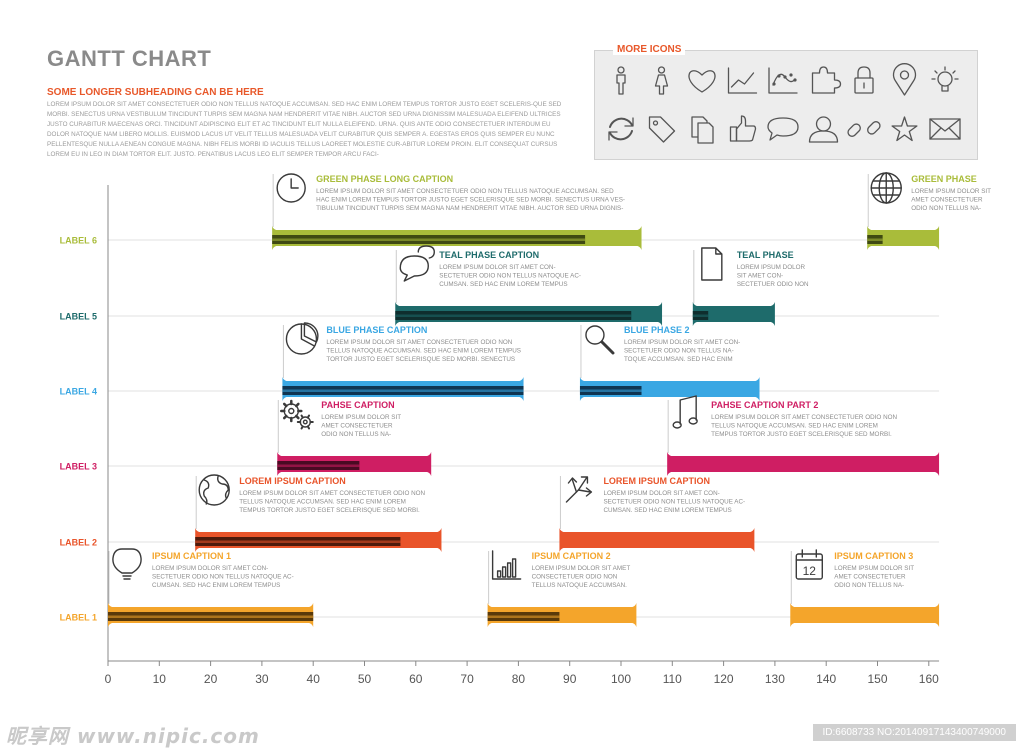 The height and width of the screenshot is (750, 1024). What do you see at coordinates (467, 679) in the screenshot?
I see `x-tick-label: 70` at bounding box center [467, 679].